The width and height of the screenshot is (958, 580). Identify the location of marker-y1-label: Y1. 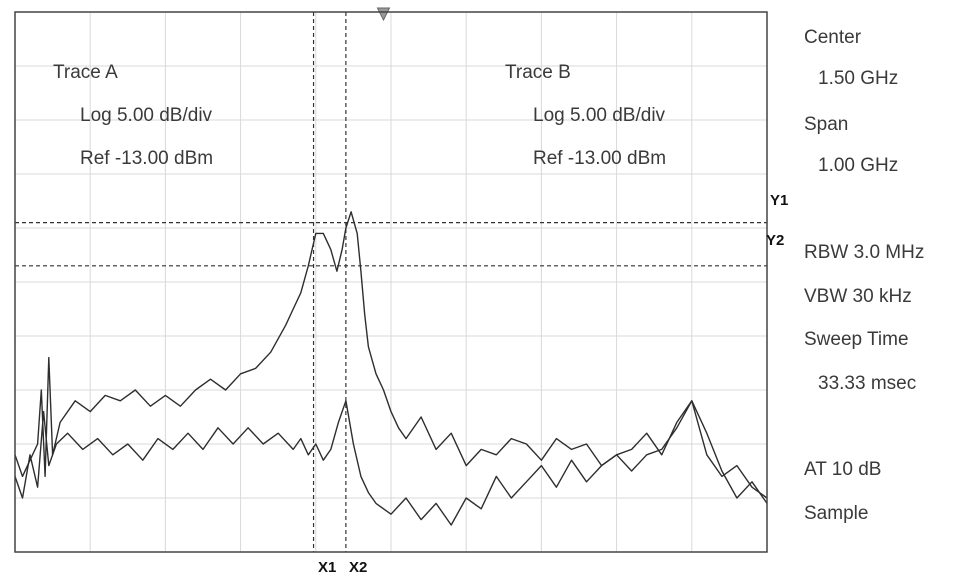
(779, 200).